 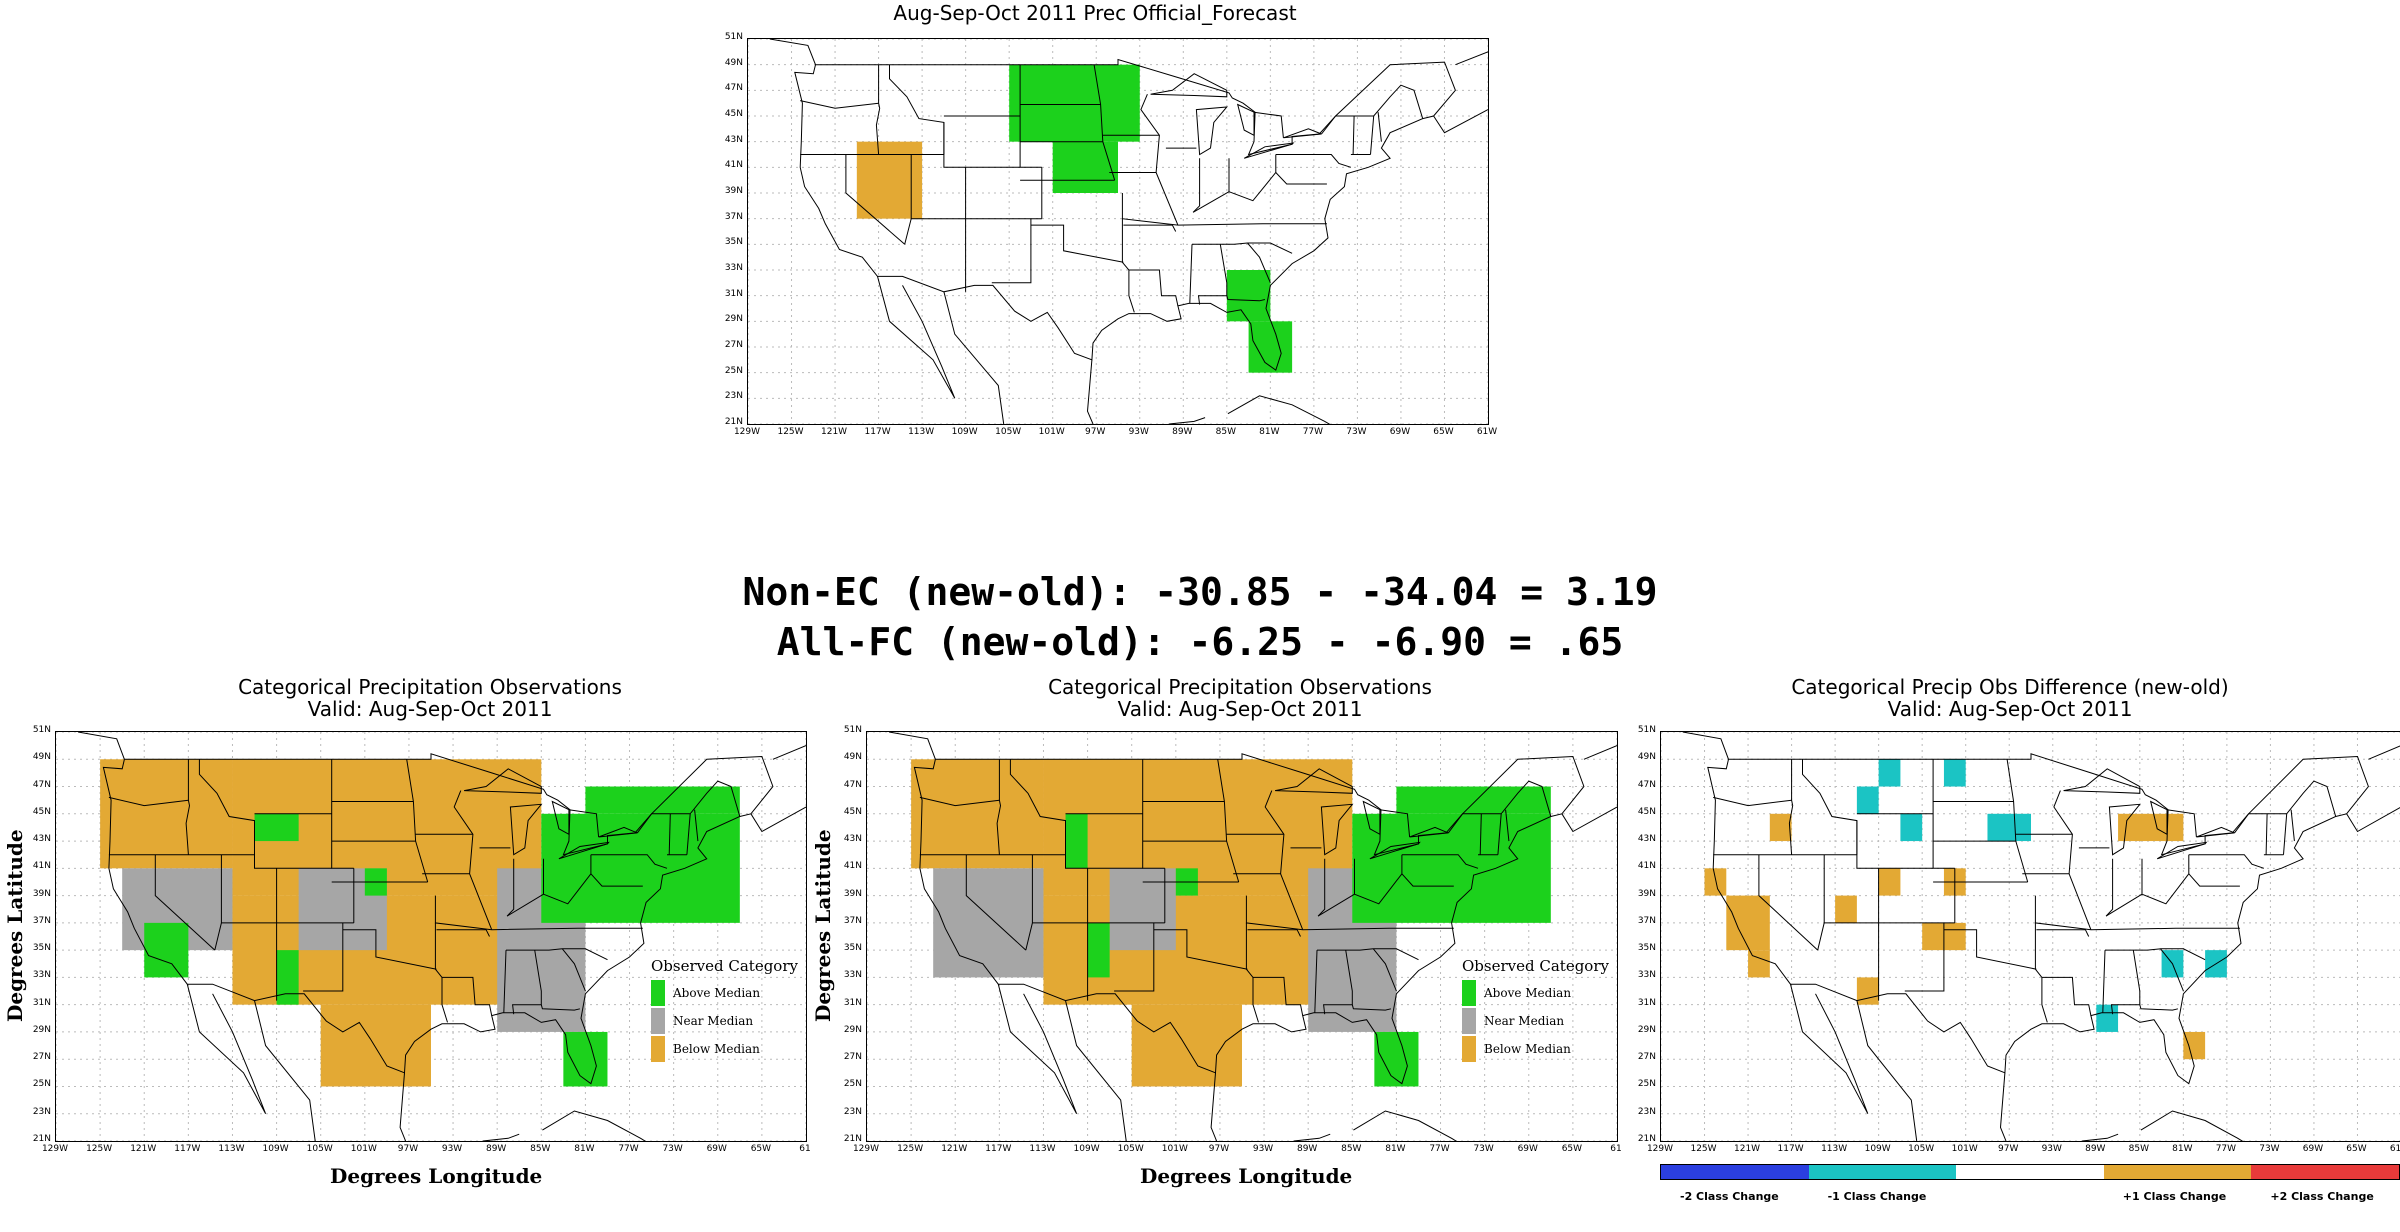 What do you see at coordinates (2095, 1149) in the screenshot?
I see `lon-tick-label: 89W` at bounding box center [2095, 1149].